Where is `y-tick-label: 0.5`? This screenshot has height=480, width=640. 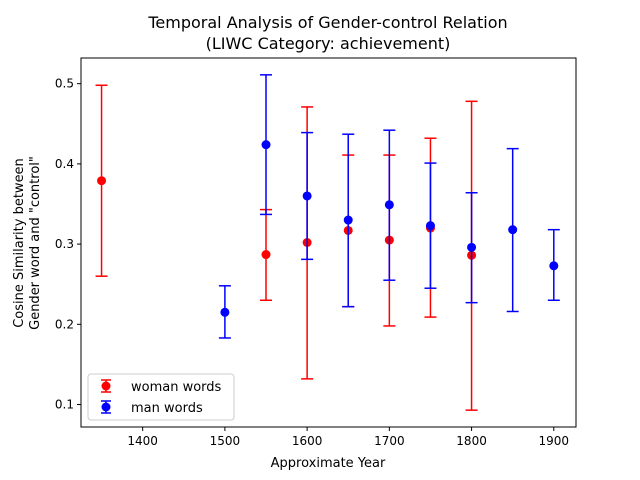 y-tick-label: 0.5 is located at coordinates (64, 84).